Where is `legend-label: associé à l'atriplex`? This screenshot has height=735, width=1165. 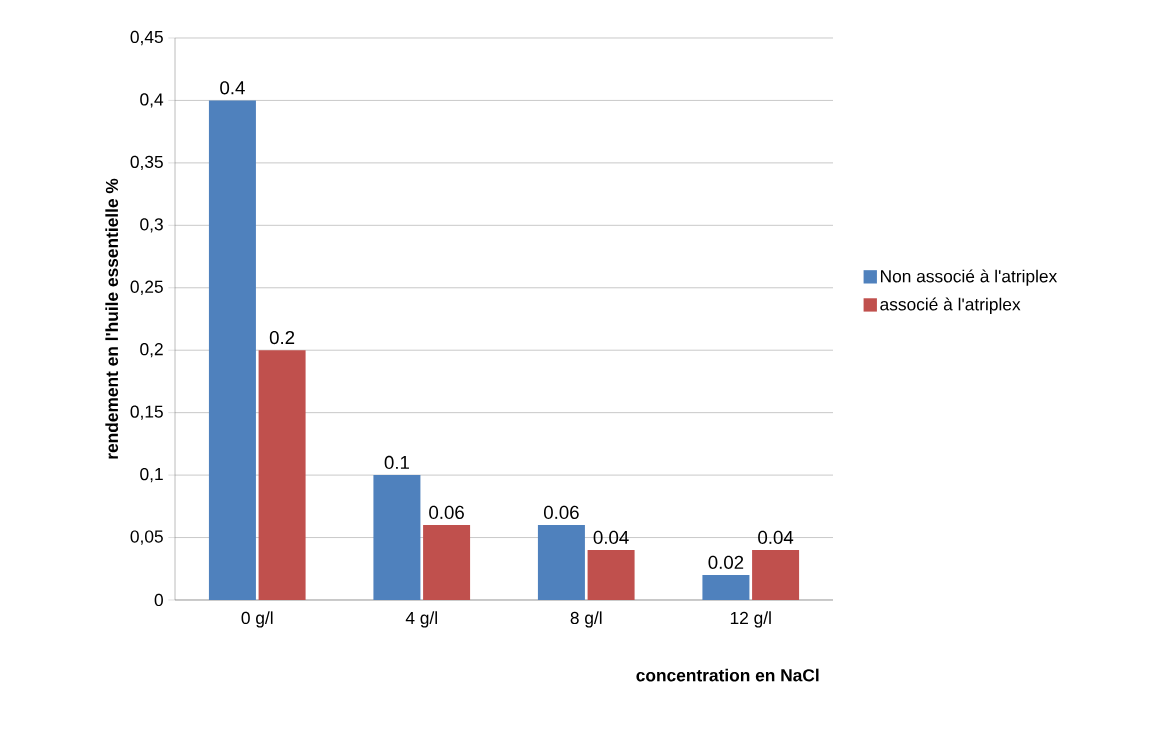
legend-label: associé à l'atriplex is located at coordinates (950, 305).